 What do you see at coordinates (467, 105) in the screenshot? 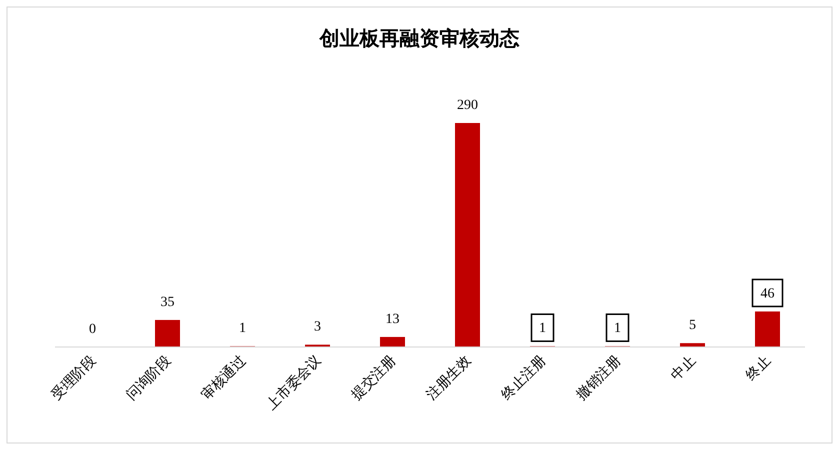
I see `data-label: 290` at bounding box center [467, 105].